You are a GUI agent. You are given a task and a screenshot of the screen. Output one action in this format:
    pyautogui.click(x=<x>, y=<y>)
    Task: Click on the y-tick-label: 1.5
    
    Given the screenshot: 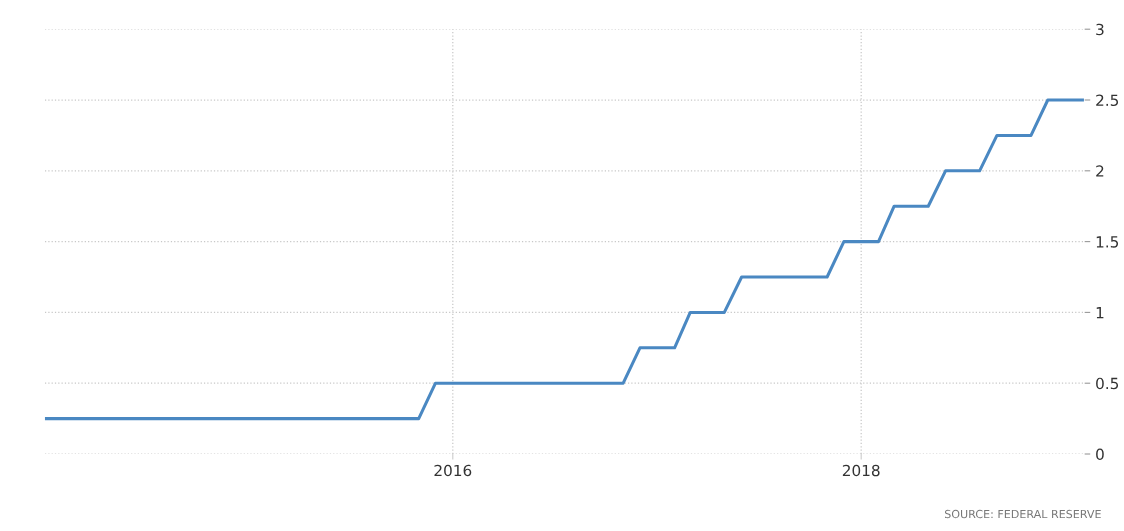 What is the action you would take?
    pyautogui.click(x=1107, y=242)
    